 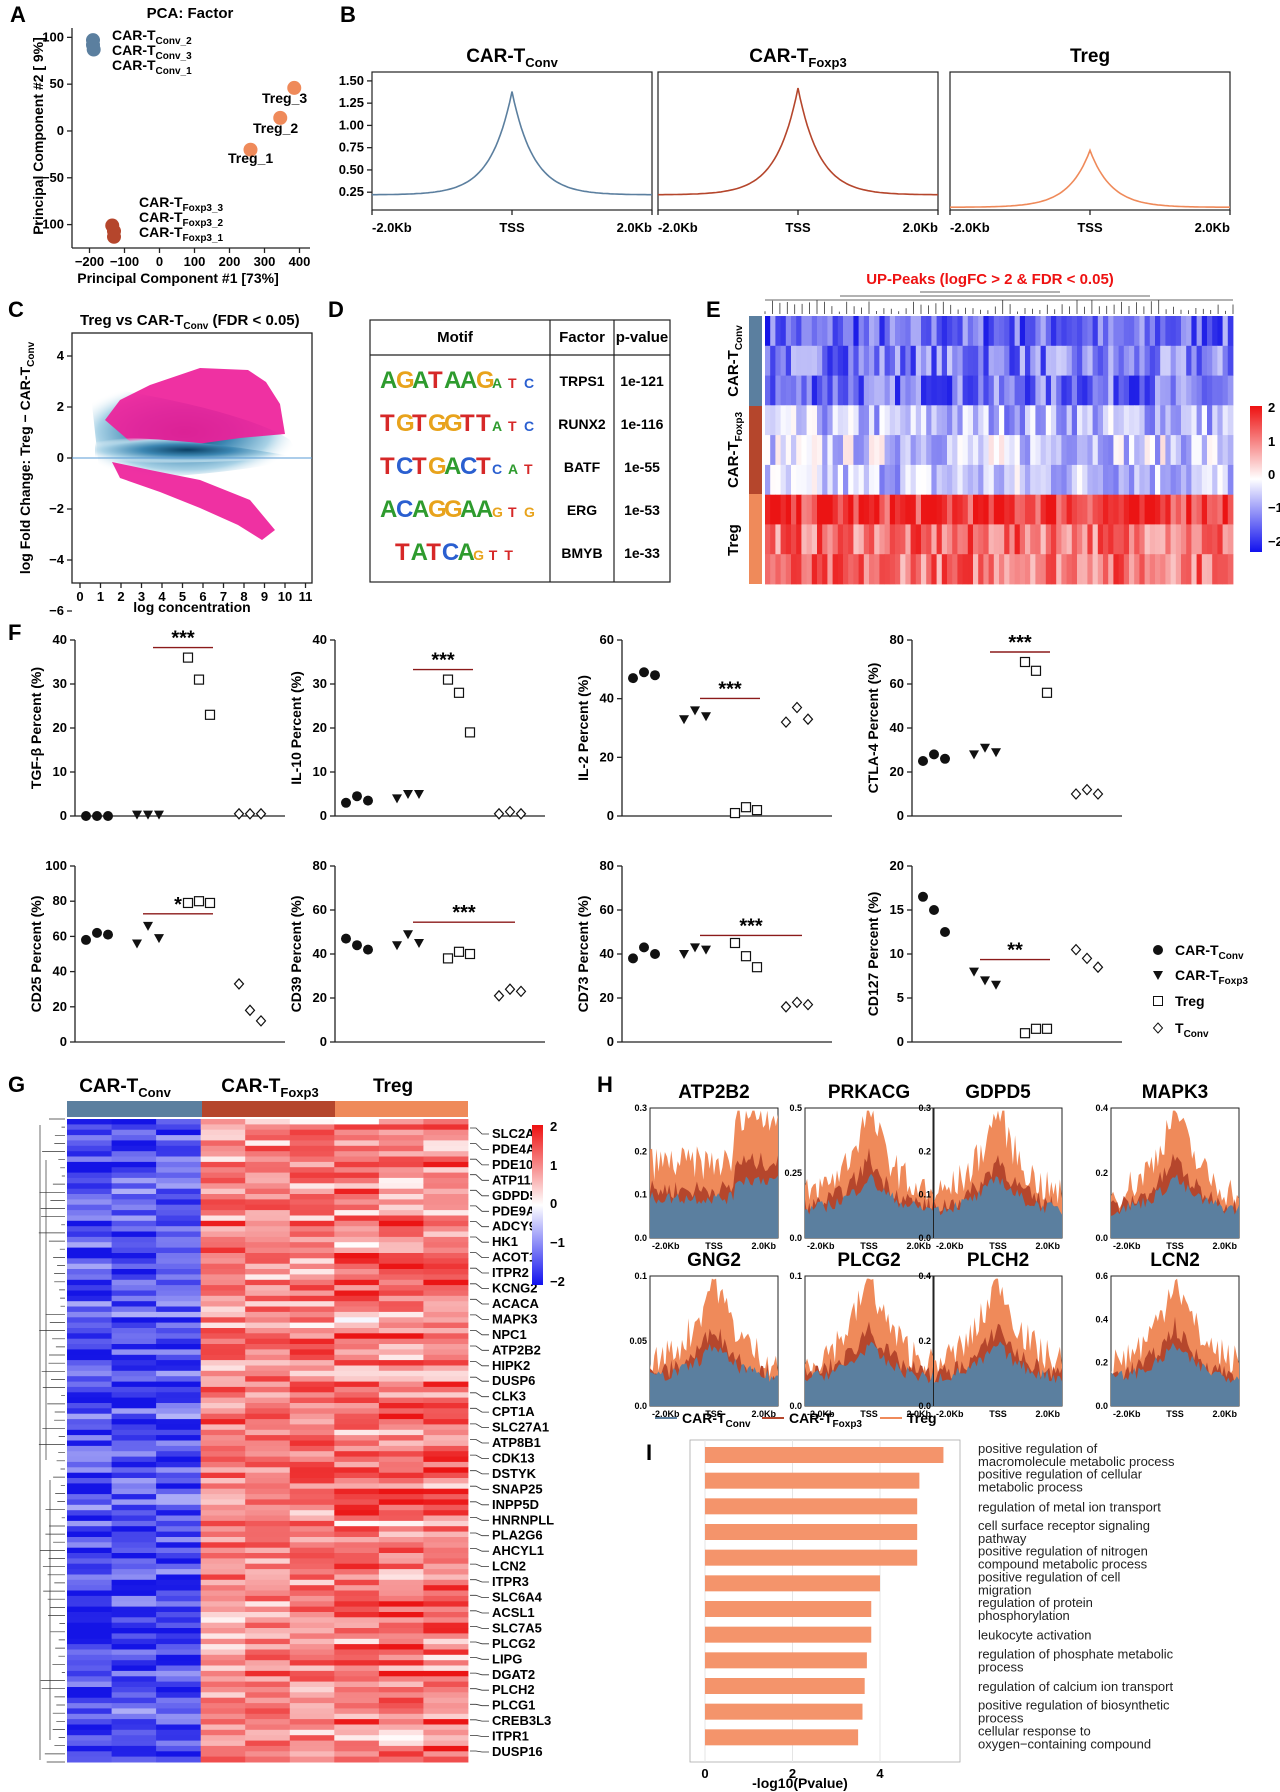 What do you see at coordinates (515, 1318) in the screenshot?
I see `gene-label: MAPK3` at bounding box center [515, 1318].